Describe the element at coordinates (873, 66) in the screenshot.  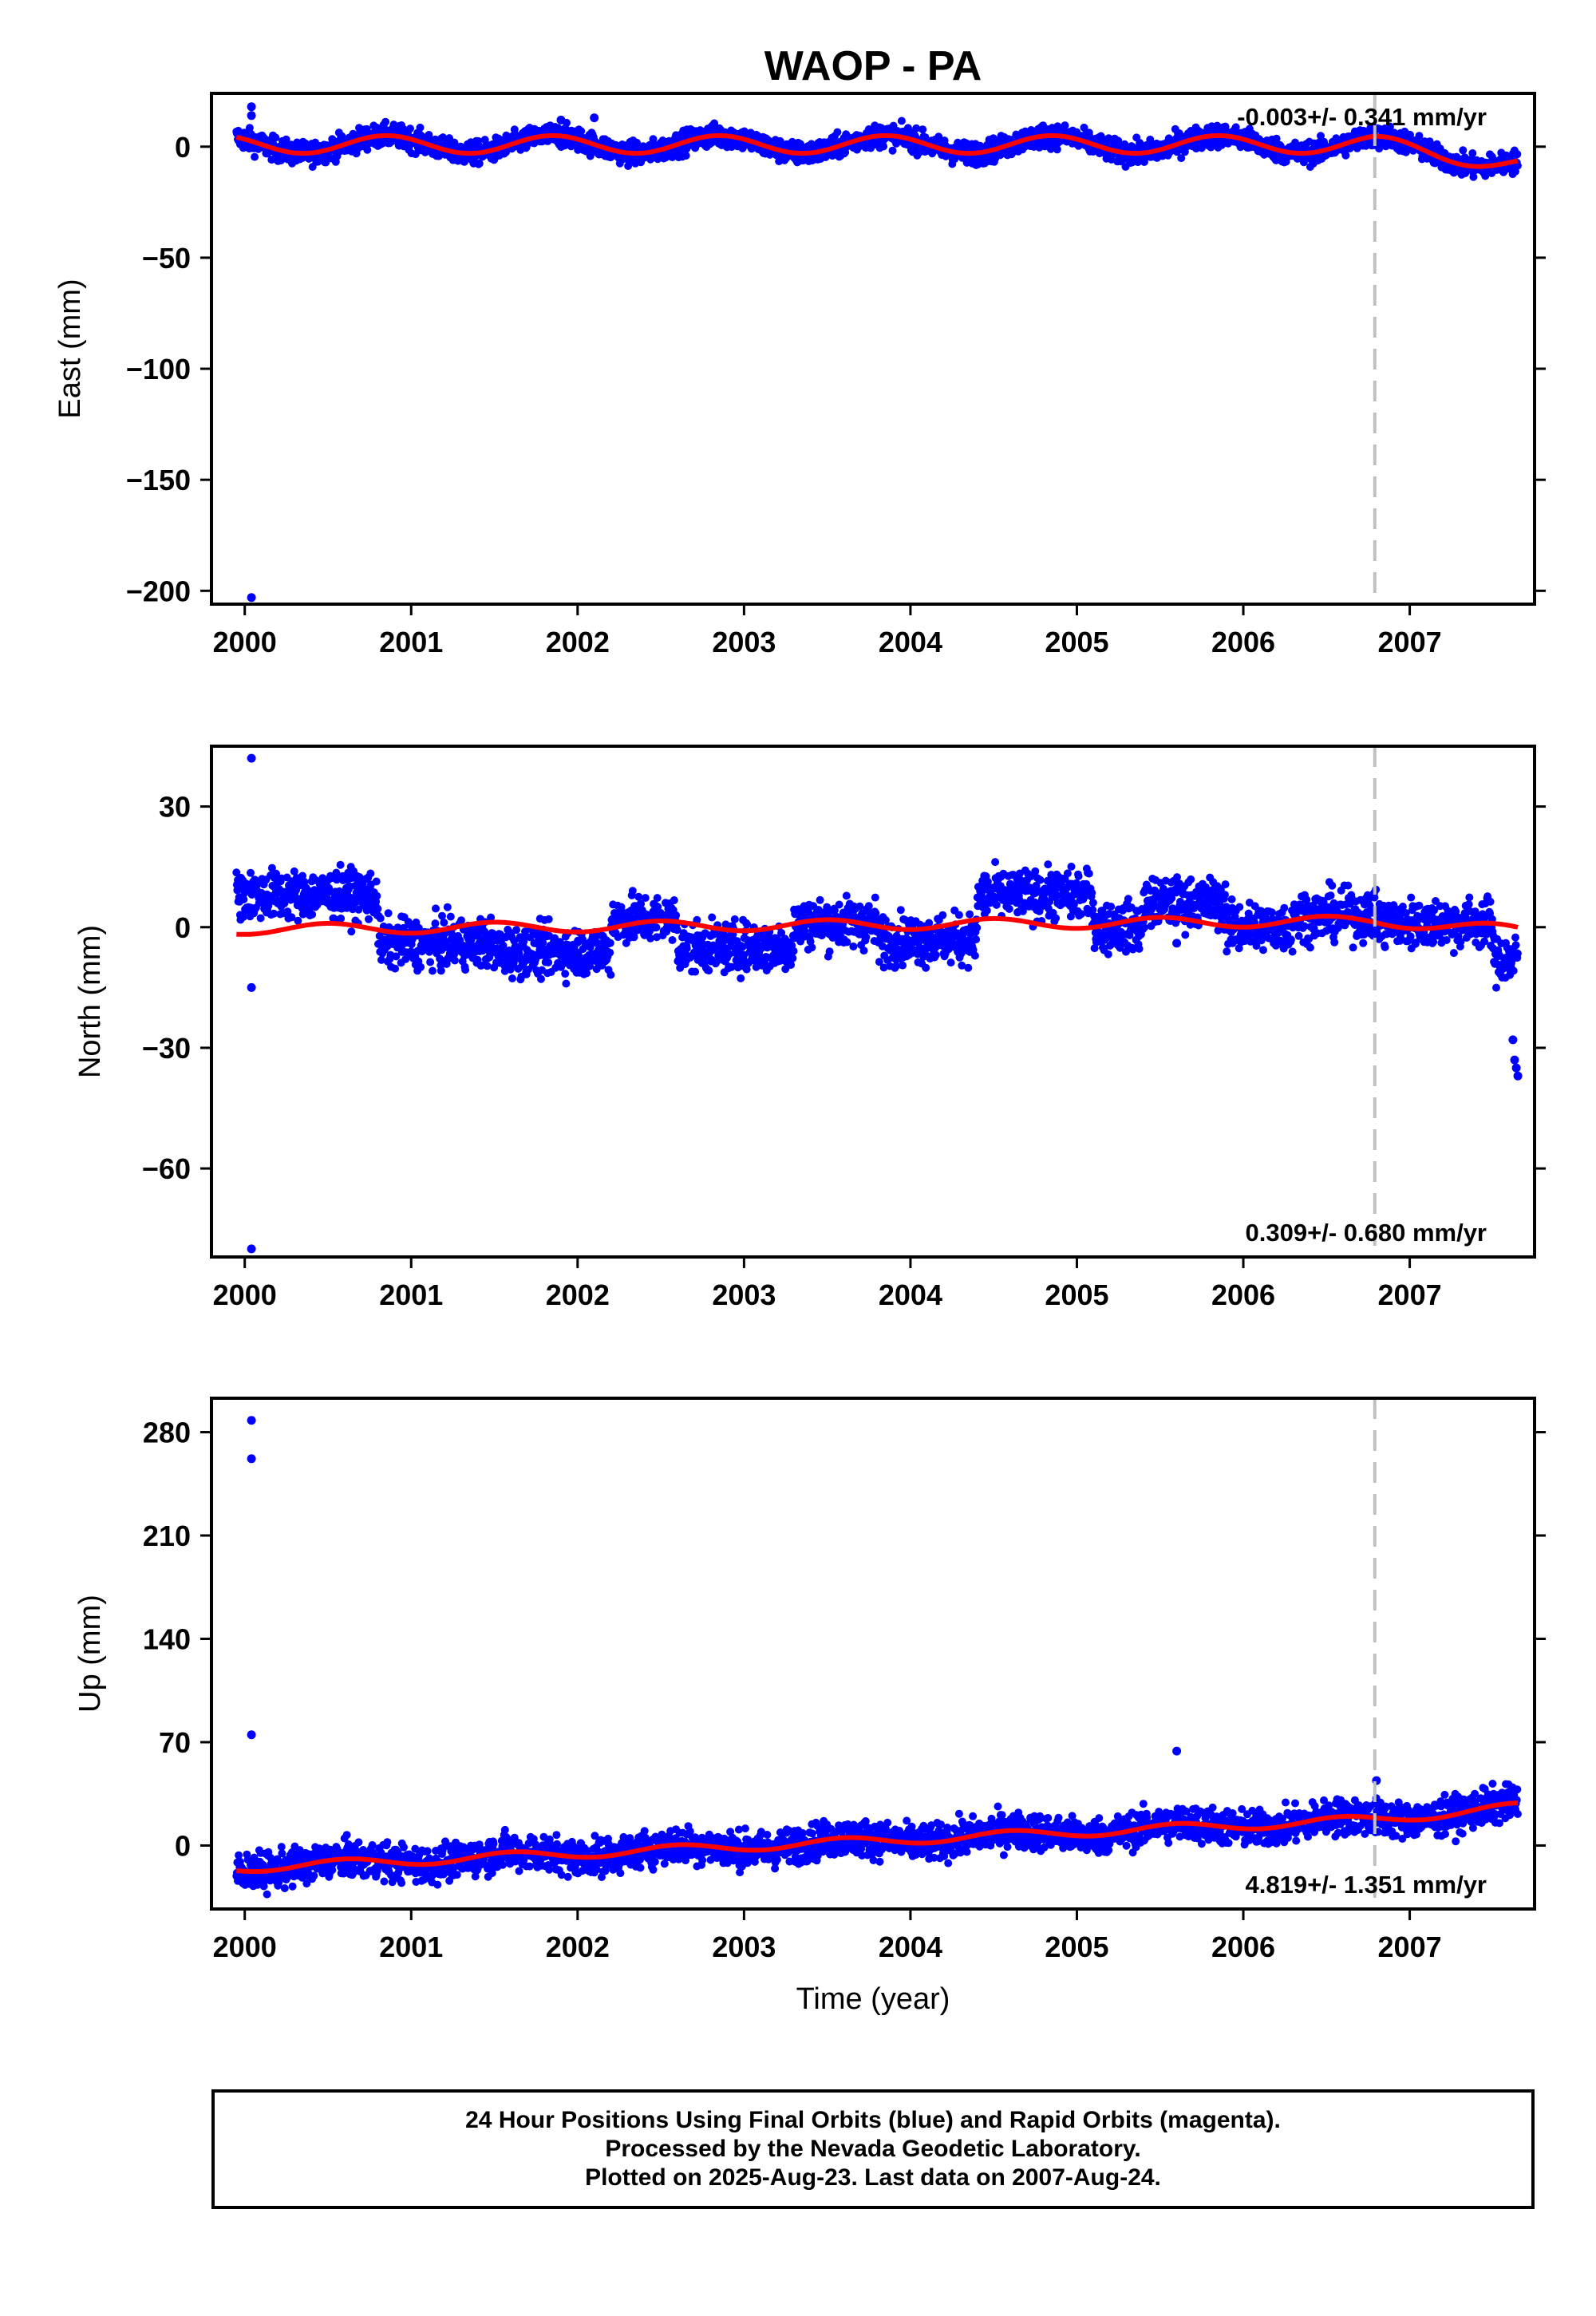
I see `chart-title: WAOP - PA` at that location.